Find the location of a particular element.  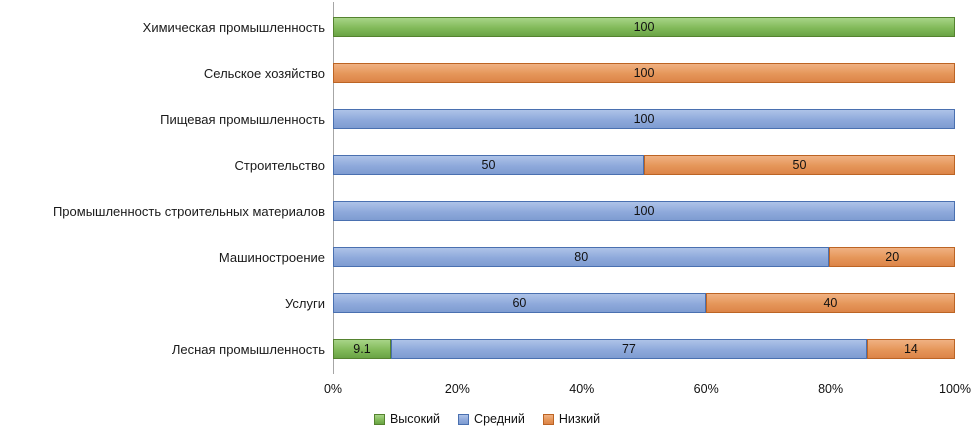

bar-segment-medium: 50 is located at coordinates (488, 165).